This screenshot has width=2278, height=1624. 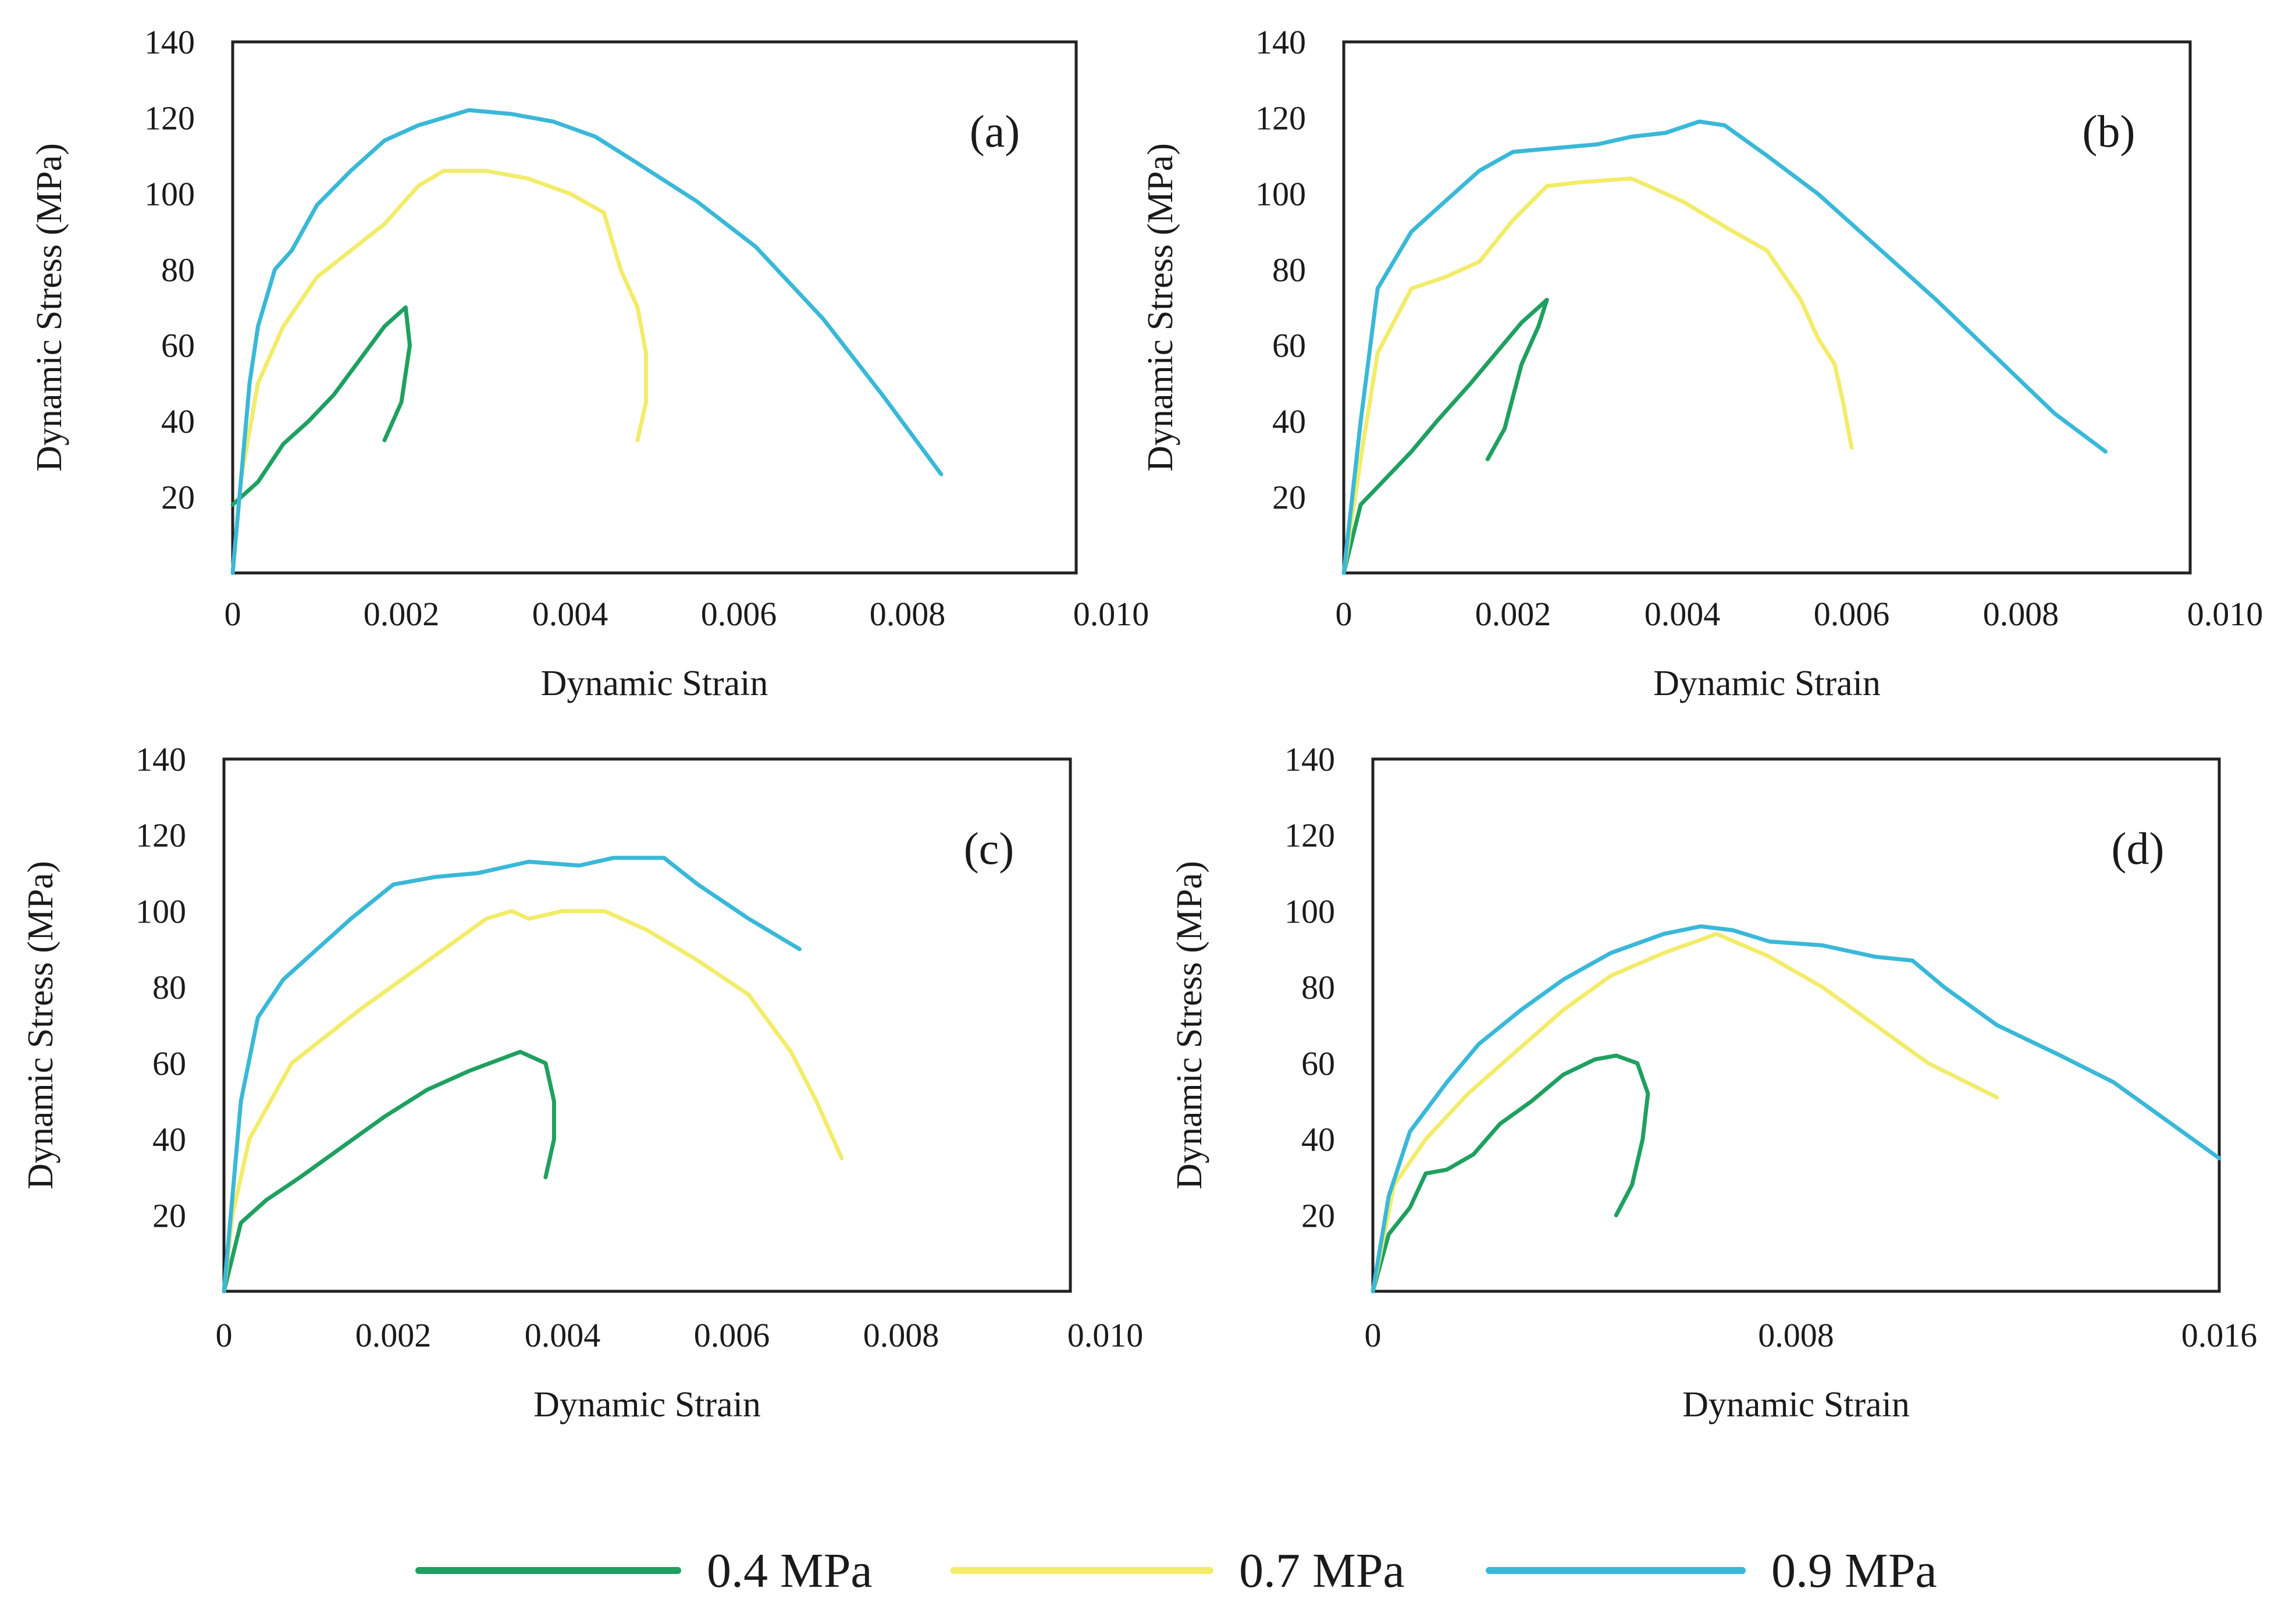 What do you see at coordinates (2138, 848) in the screenshot?
I see `panel-label: (d)` at bounding box center [2138, 848].